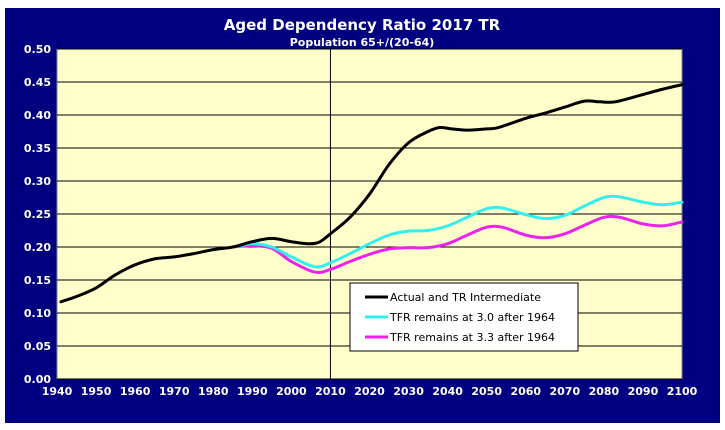 This screenshot has height=430, width=725. What do you see at coordinates (57, 391) in the screenshot?
I see `x-tick-label: 1940` at bounding box center [57, 391].